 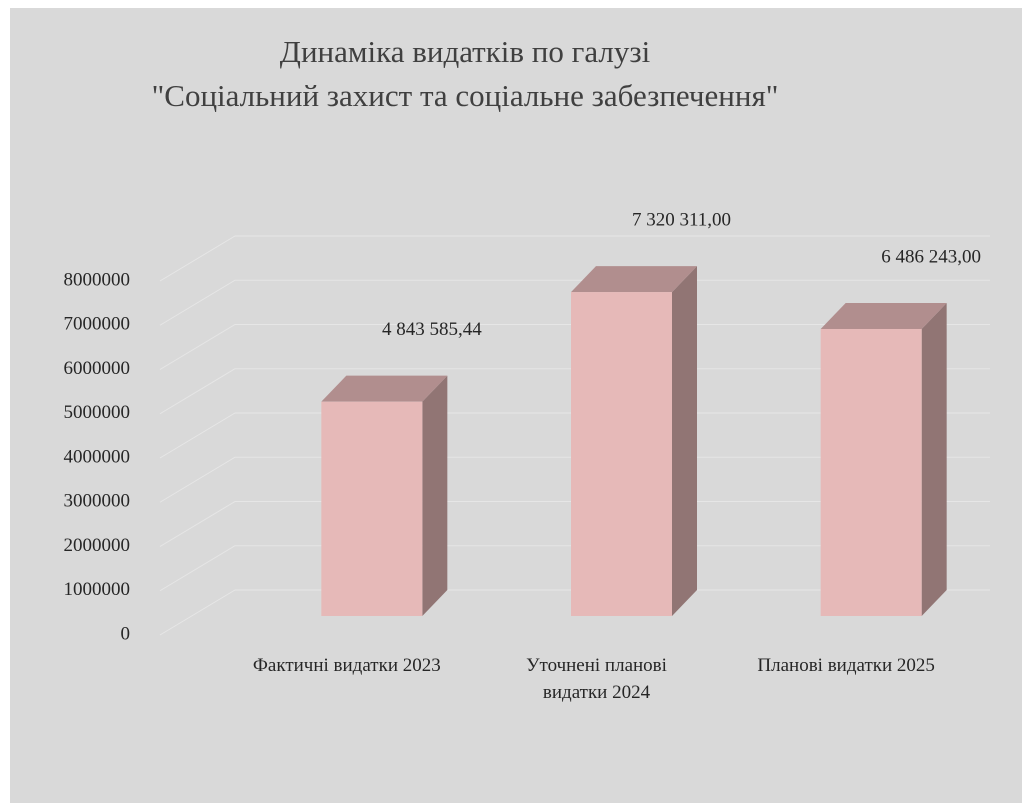 I want to click on y-tick-label: 7000000, so click(x=97, y=324).